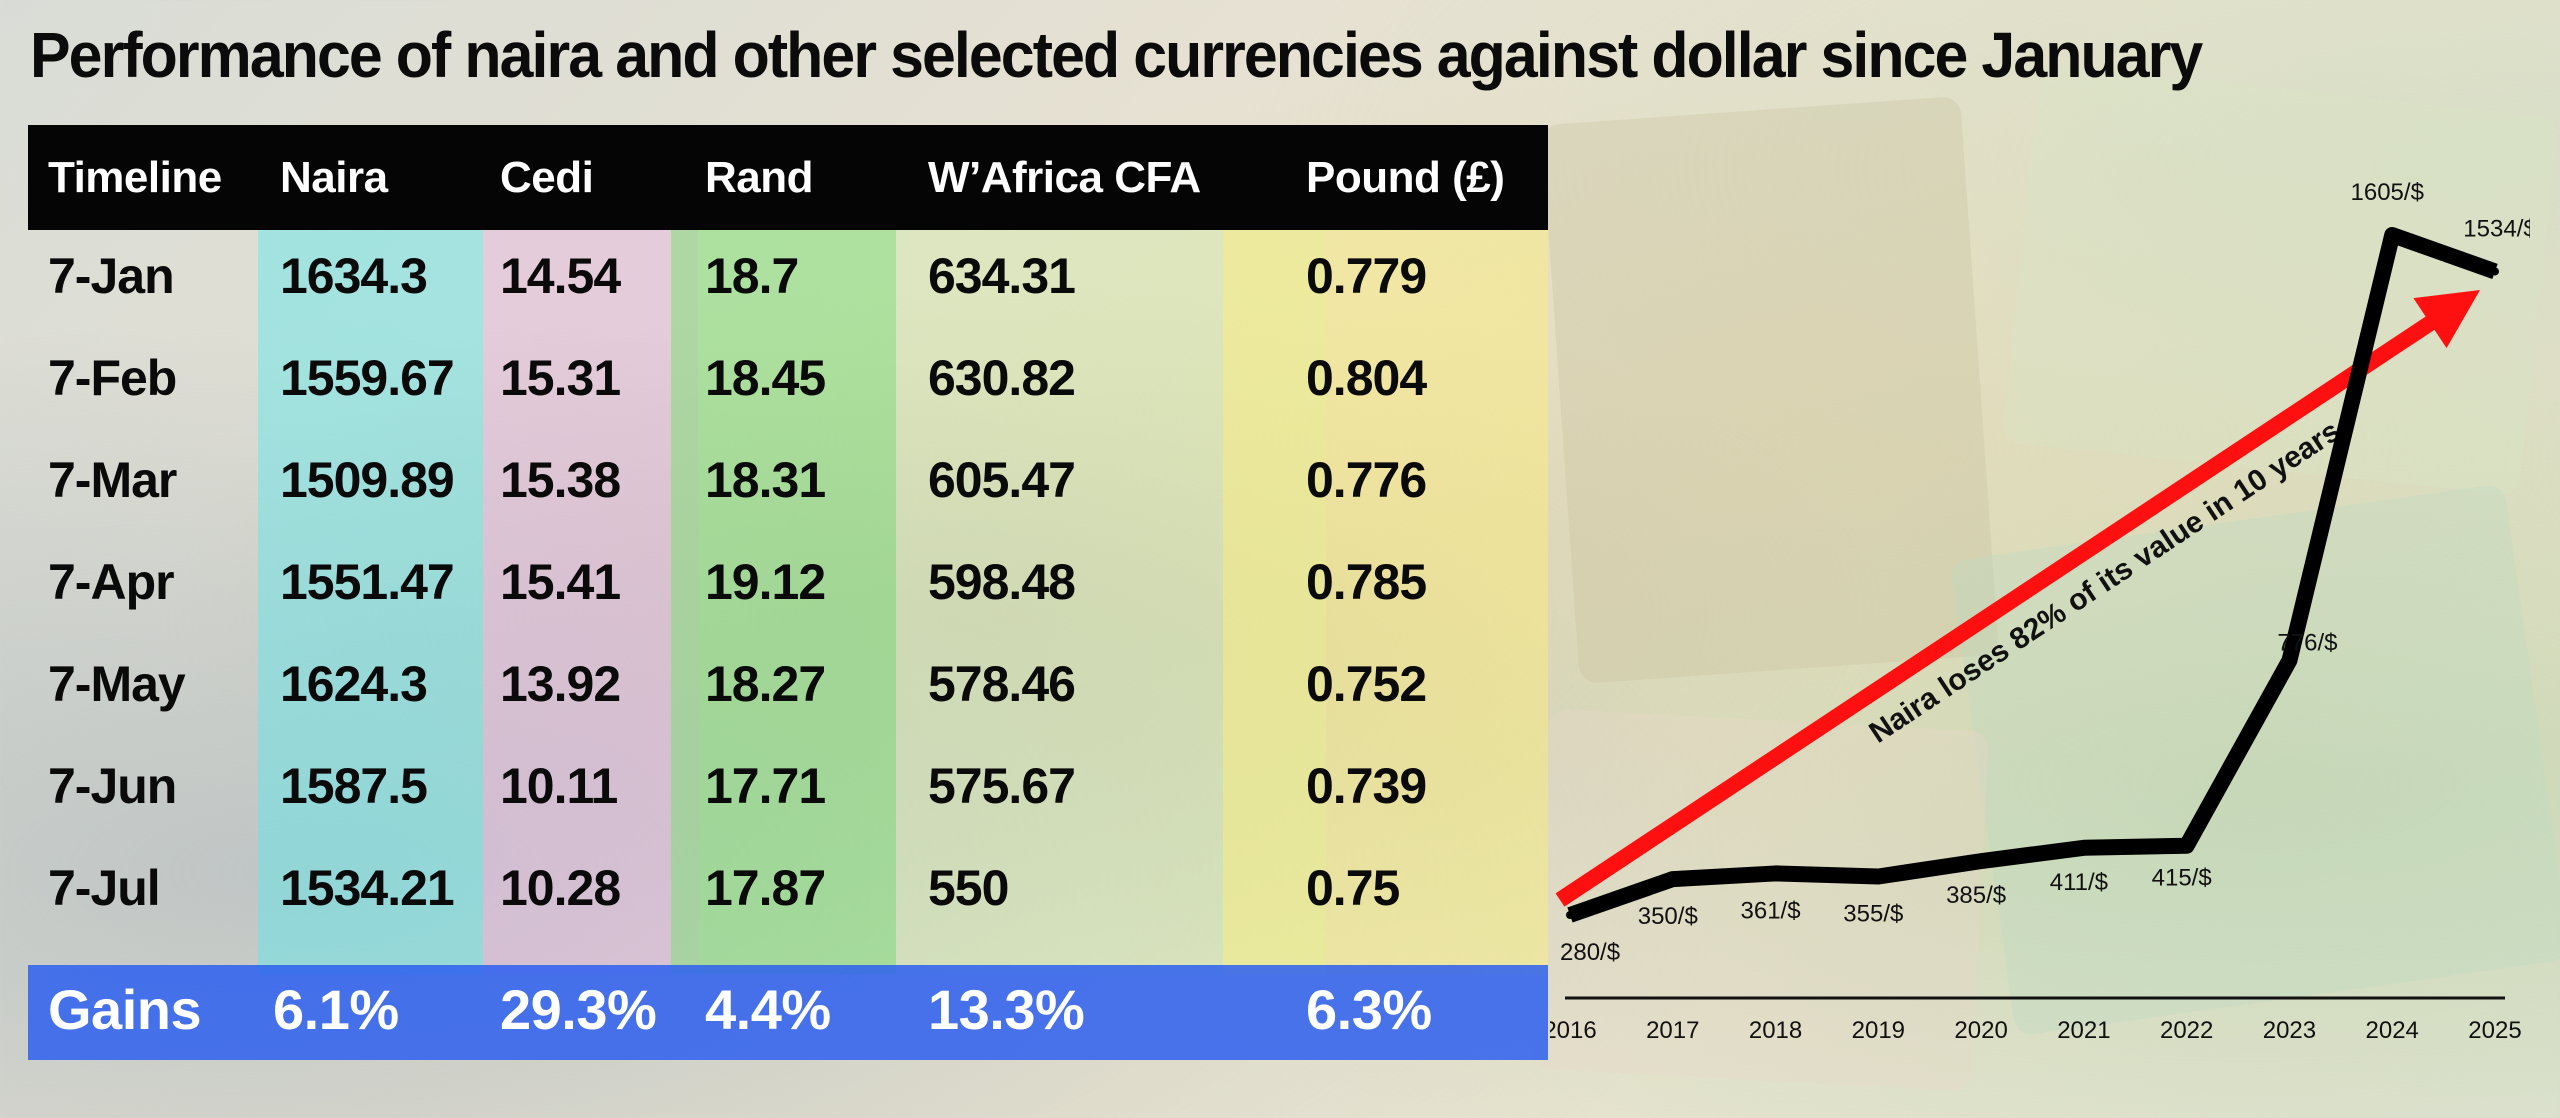 The image size is (2560, 1118). Describe the element at coordinates (968, 888) in the screenshot. I see `table-cell: 550` at that location.